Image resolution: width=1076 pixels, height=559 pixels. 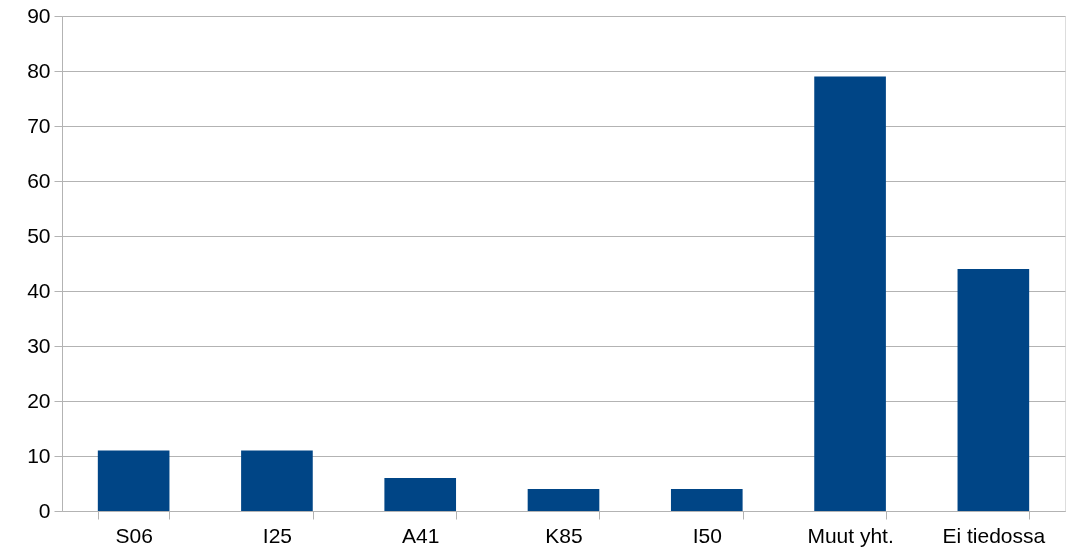 I want to click on x-tick-label: I25, so click(x=277, y=535).